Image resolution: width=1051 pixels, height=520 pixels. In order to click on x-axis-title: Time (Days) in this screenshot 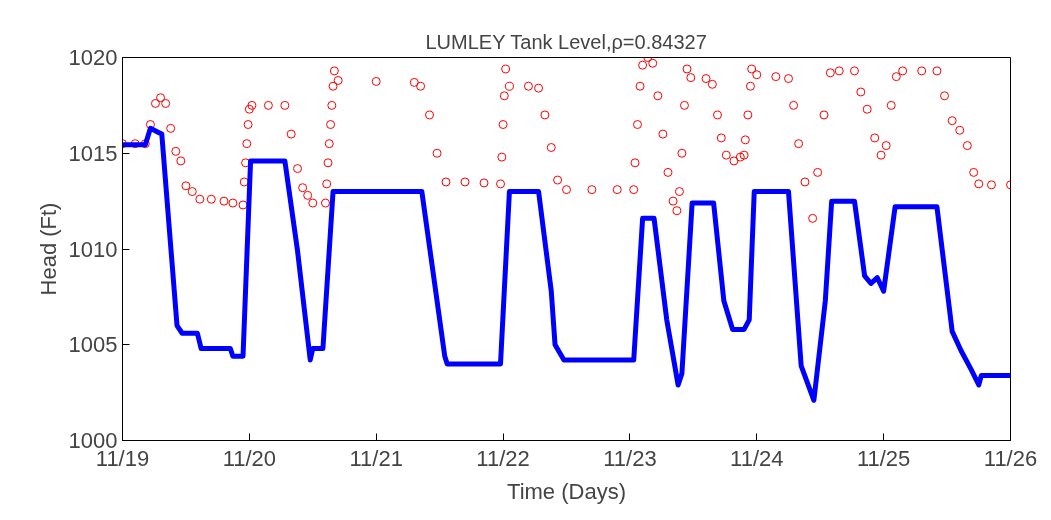, I will do `click(566, 491)`.